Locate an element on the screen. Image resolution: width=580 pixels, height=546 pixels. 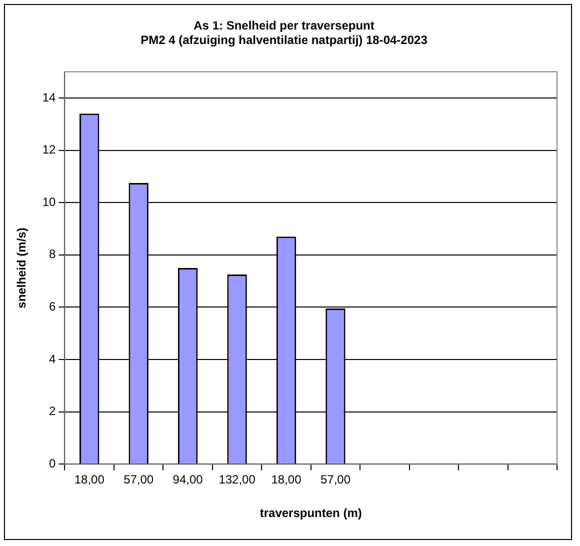
y-tick-label: 14 is located at coordinates (49, 97).